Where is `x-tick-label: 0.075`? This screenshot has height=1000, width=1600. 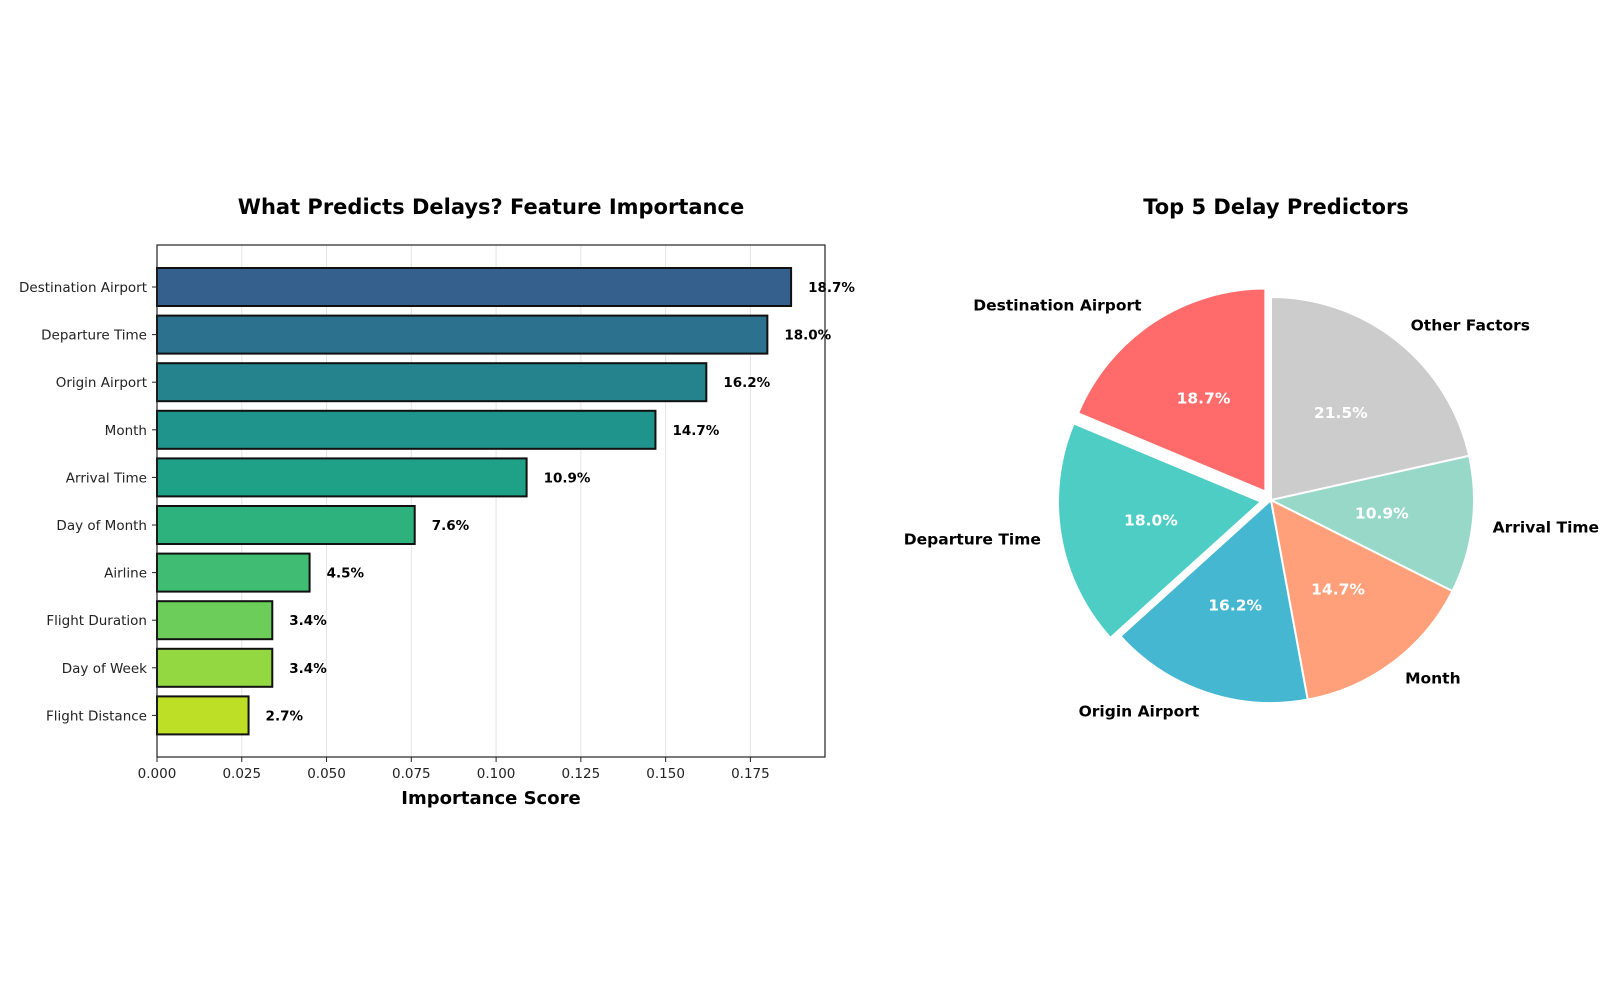 x-tick-label: 0.075 is located at coordinates (411, 774).